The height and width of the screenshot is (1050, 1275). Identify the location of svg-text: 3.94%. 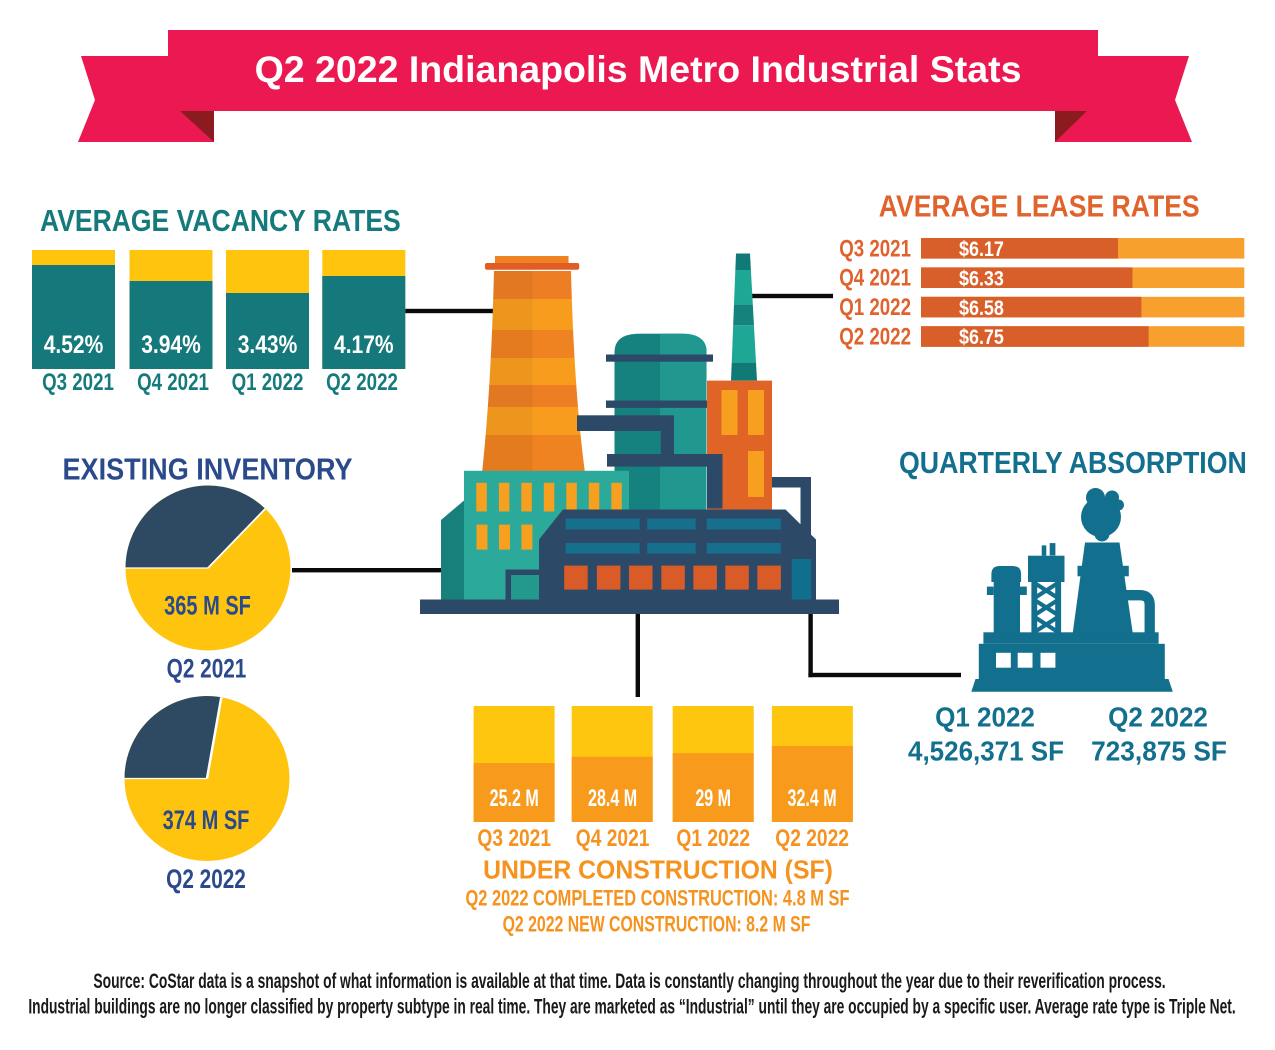
(171, 344).